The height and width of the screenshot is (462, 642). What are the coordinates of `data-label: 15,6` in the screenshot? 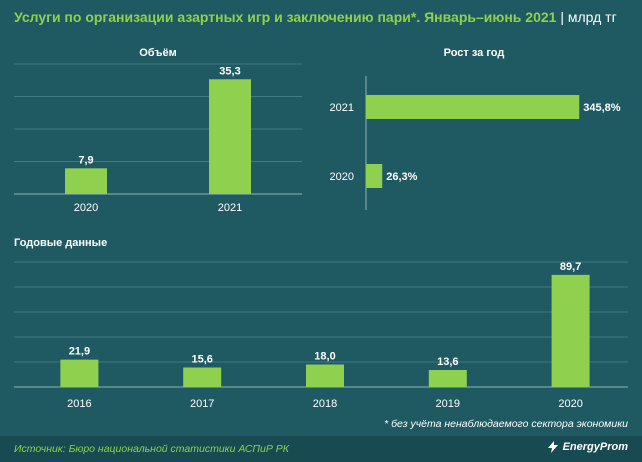 It's located at (201, 360).